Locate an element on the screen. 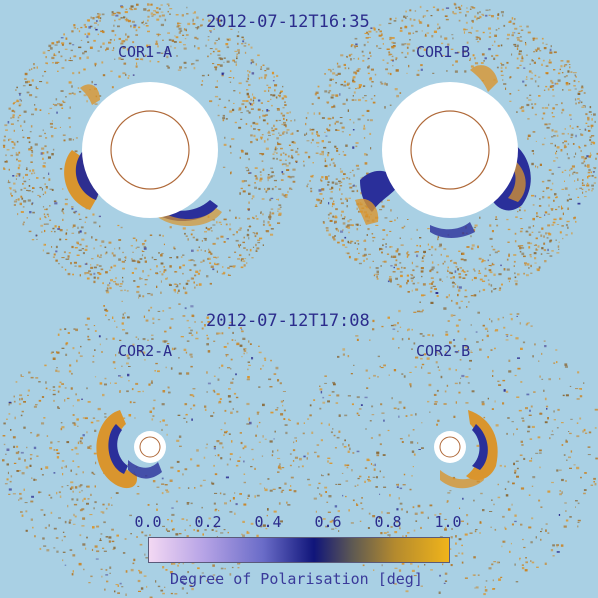 The width and height of the screenshot is (598, 598). colorbar-tick: 0.0 is located at coordinates (148, 522).